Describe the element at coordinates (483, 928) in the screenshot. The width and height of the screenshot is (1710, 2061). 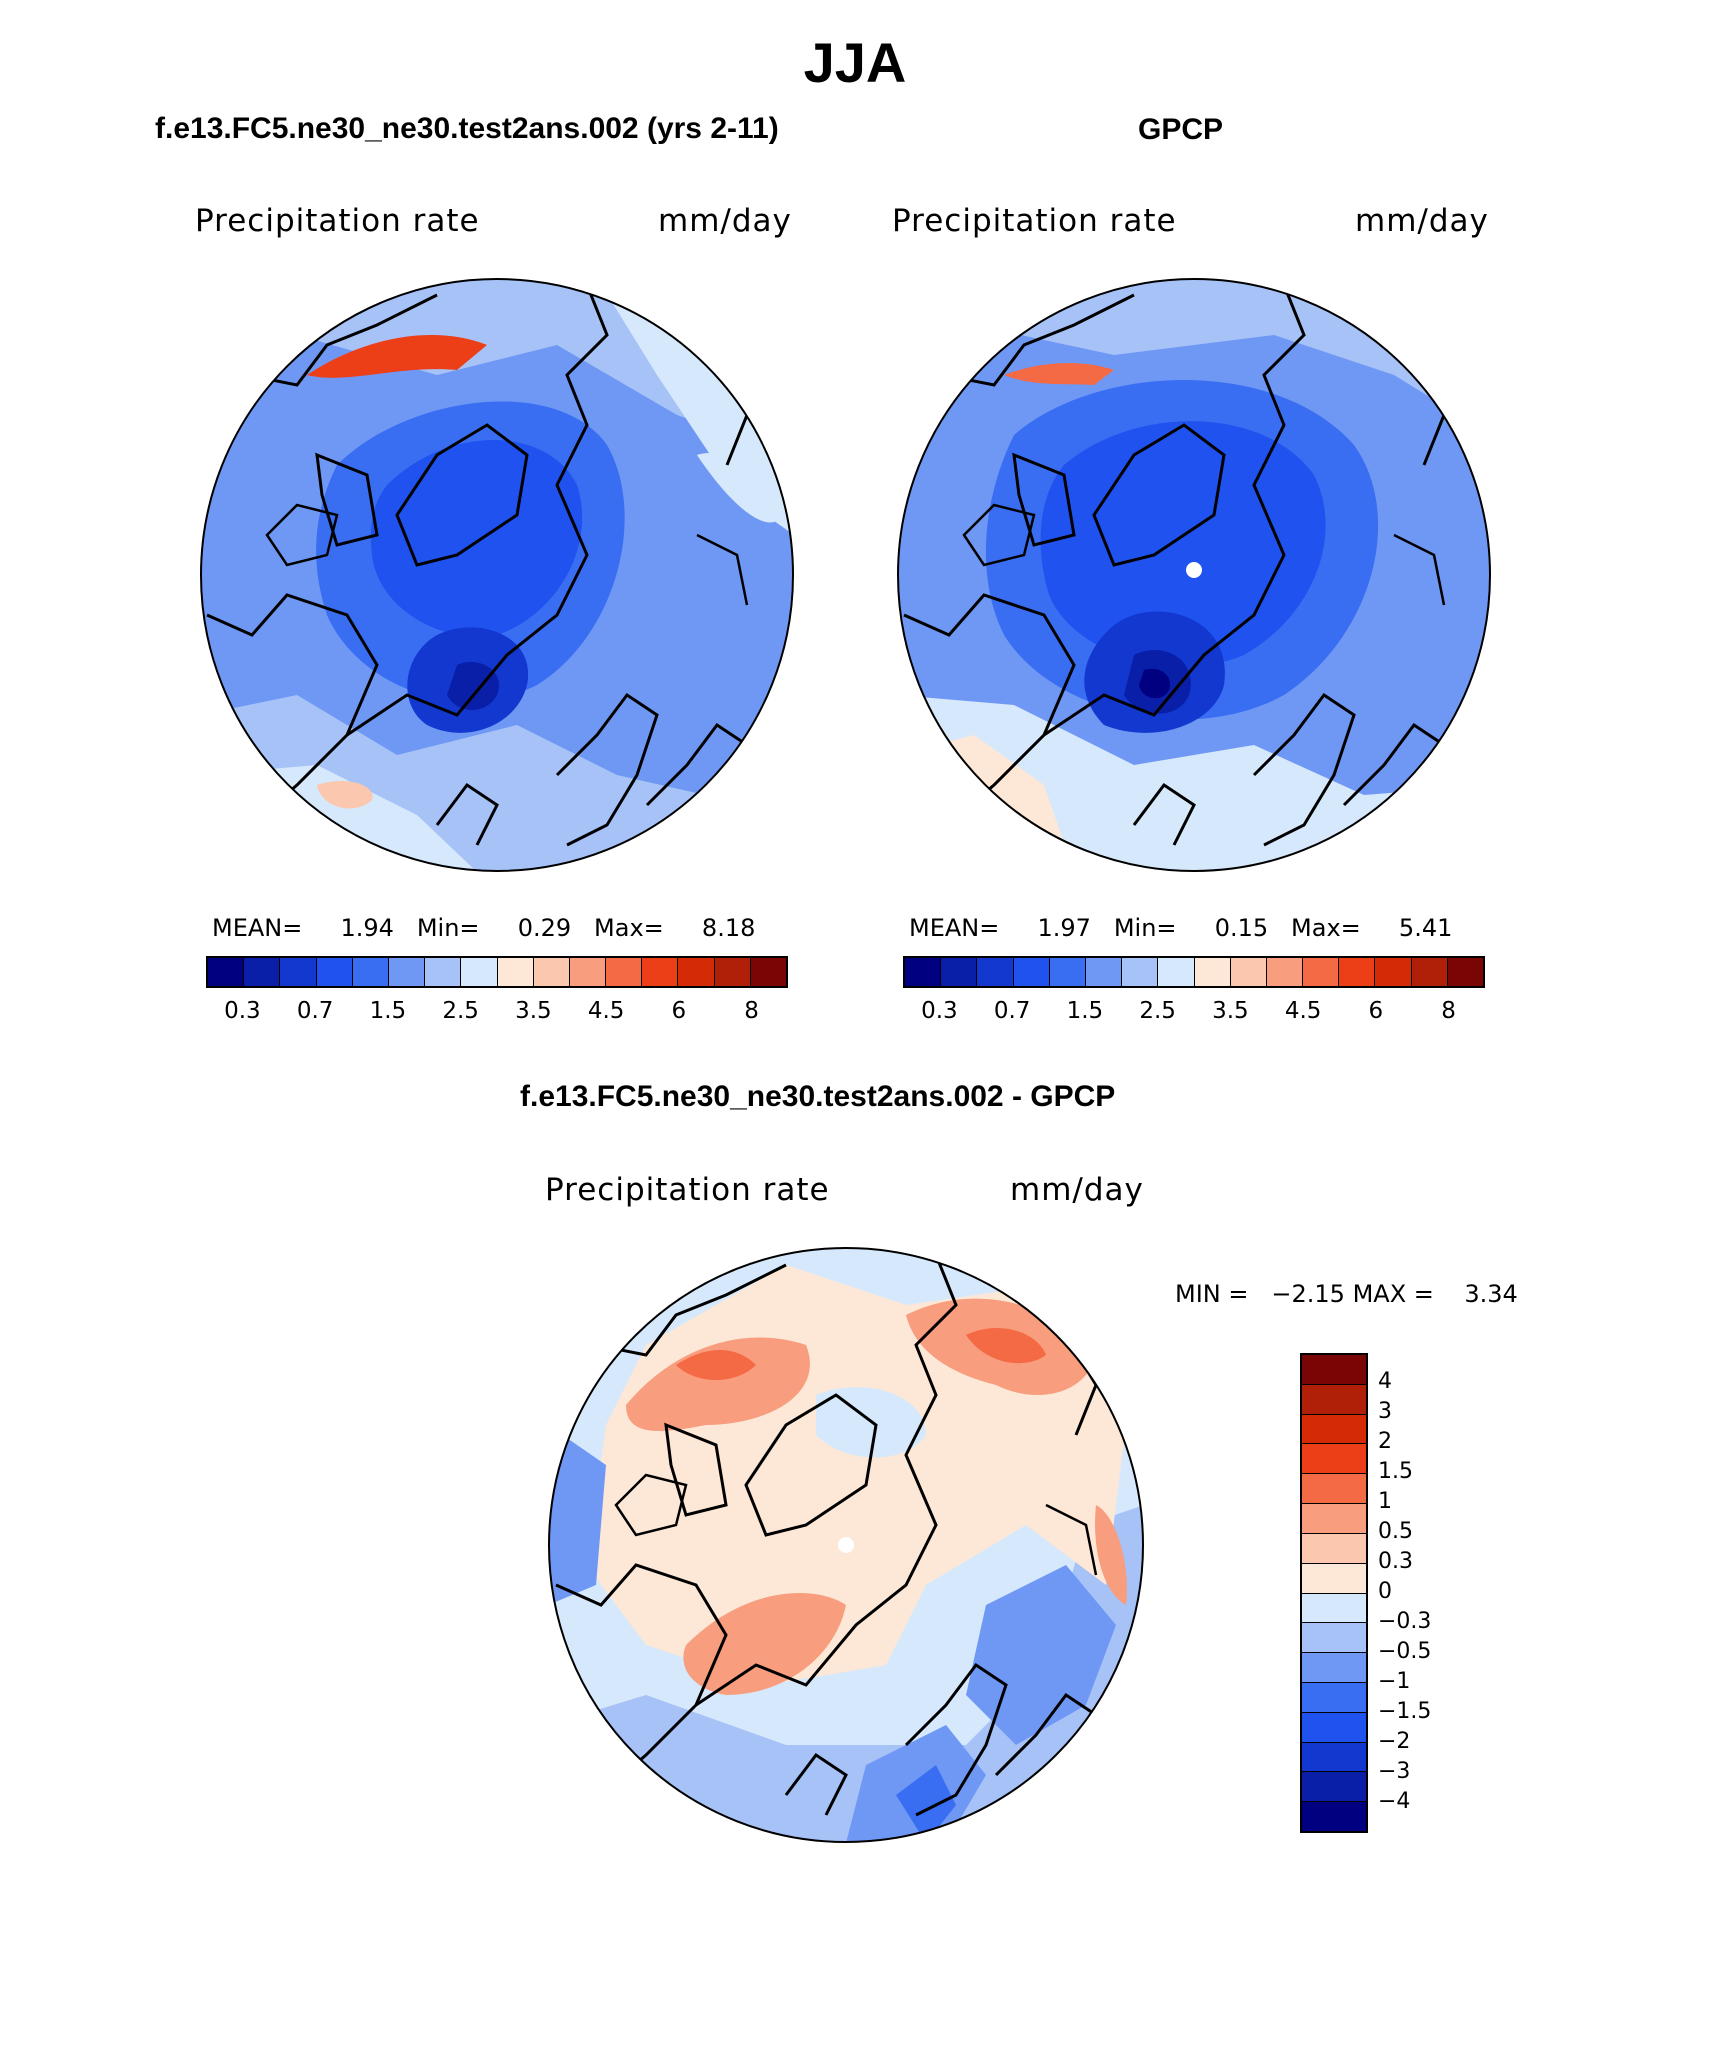
I see `model-stats: MEAN= 1.94 Min= 0.29 Max= 8.18` at that location.